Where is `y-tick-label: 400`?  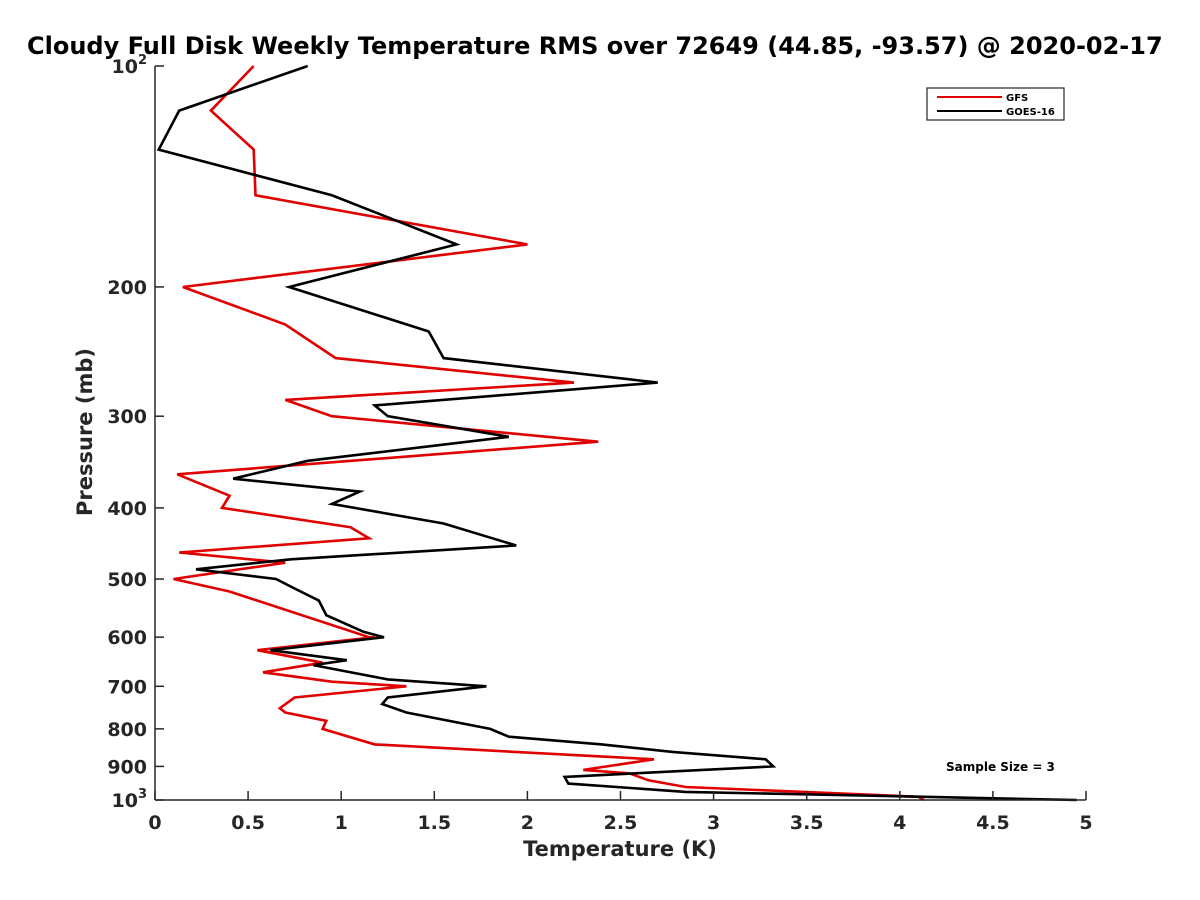 y-tick-label: 400 is located at coordinates (127, 509).